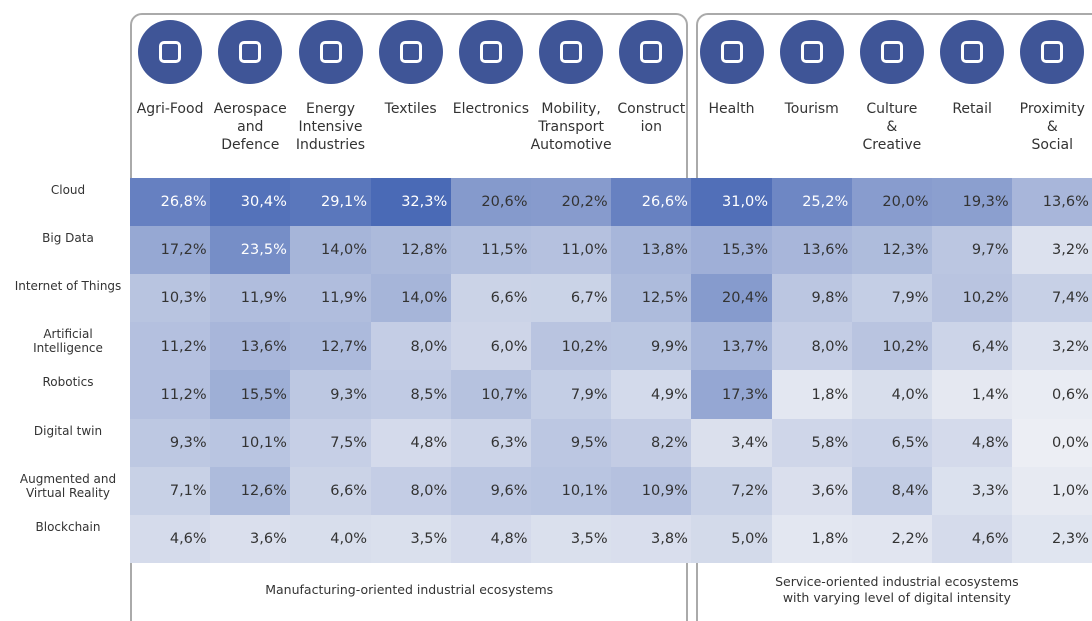  I want to click on cell-label: 9,9%, so click(669, 346).